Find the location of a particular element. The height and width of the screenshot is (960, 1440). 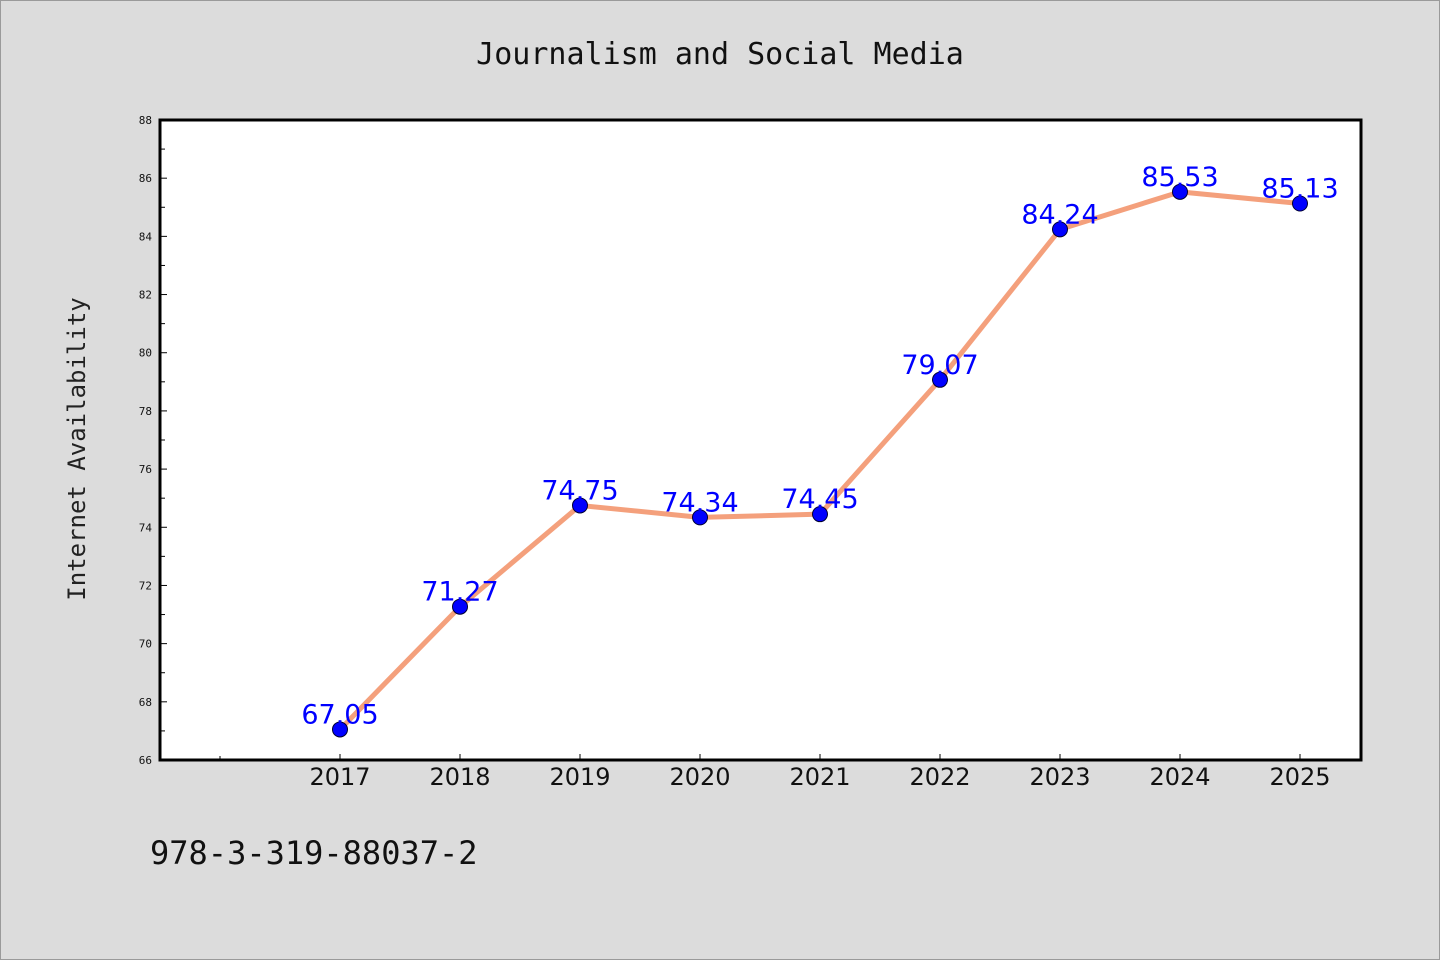

y-tick-label: 68 is located at coordinates (145, 702).